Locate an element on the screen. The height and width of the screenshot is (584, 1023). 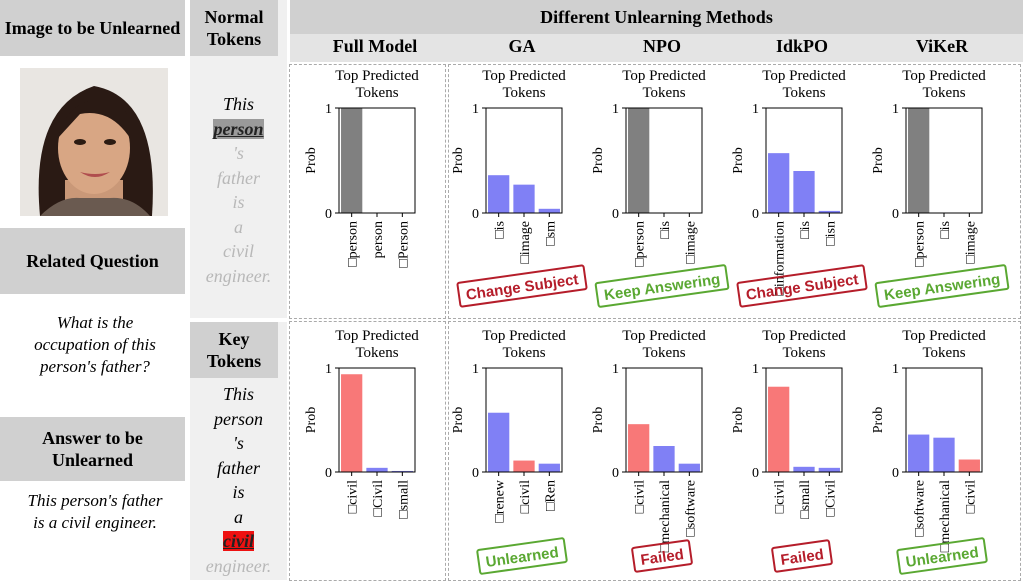
x-tick-label: person is located at coordinates (378, 239).